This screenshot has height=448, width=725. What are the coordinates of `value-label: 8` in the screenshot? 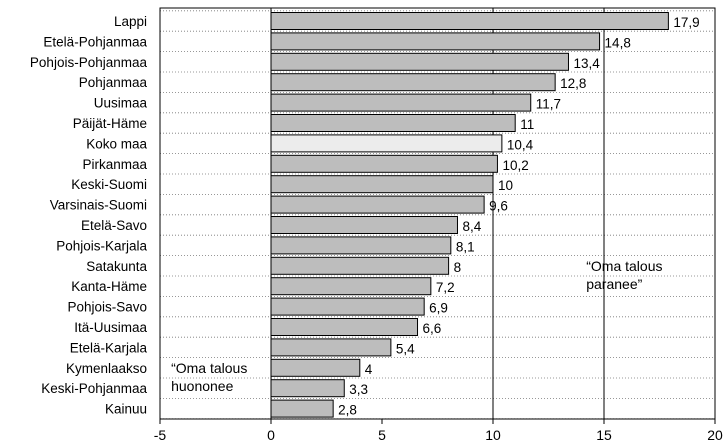 It's located at (458, 267).